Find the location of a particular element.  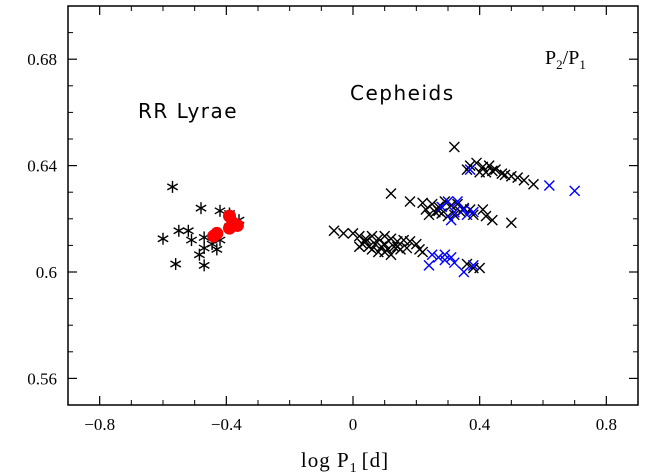

x-tick-label: 0.8 is located at coordinates (606, 424).